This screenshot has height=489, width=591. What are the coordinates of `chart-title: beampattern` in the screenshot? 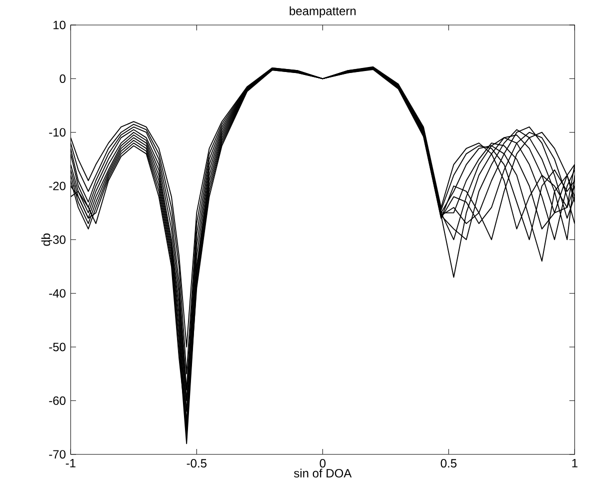 It's located at (323, 12).